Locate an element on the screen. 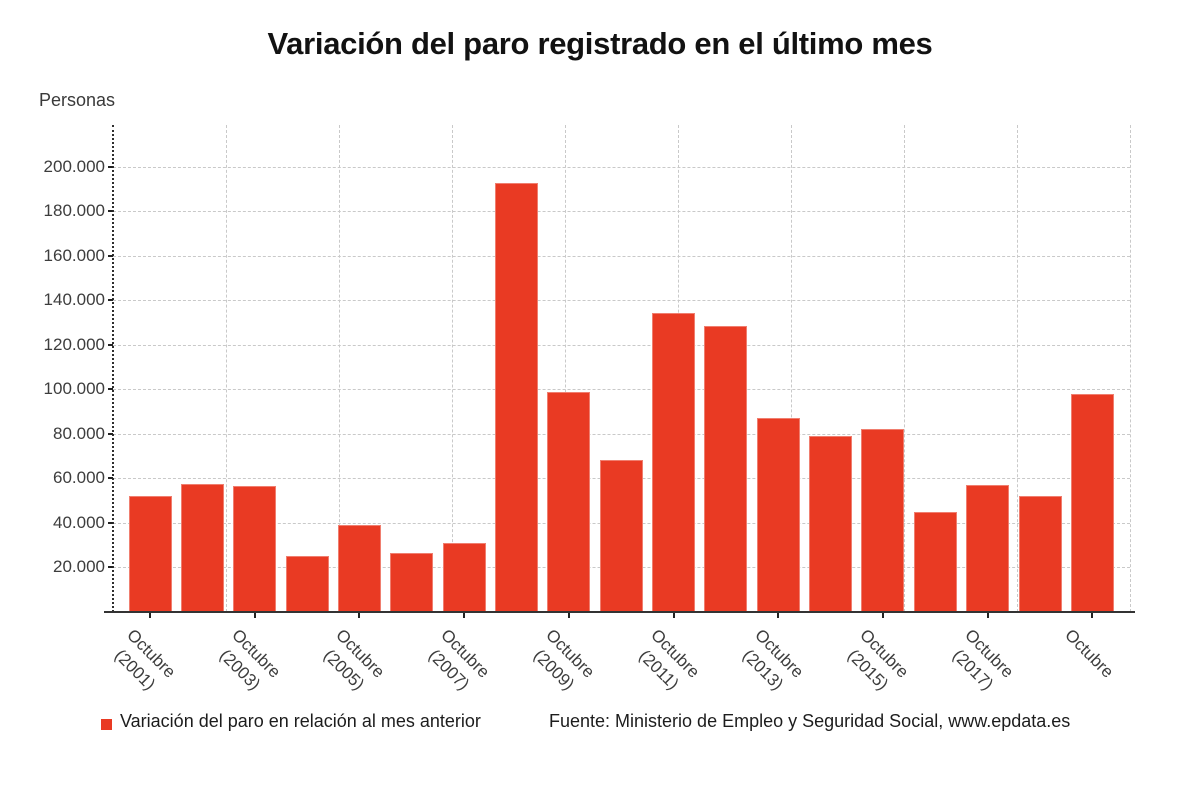 This screenshot has width=1200, height=808. x-axis-tick-label: Octubre (2011) is located at coordinates (668, 659).